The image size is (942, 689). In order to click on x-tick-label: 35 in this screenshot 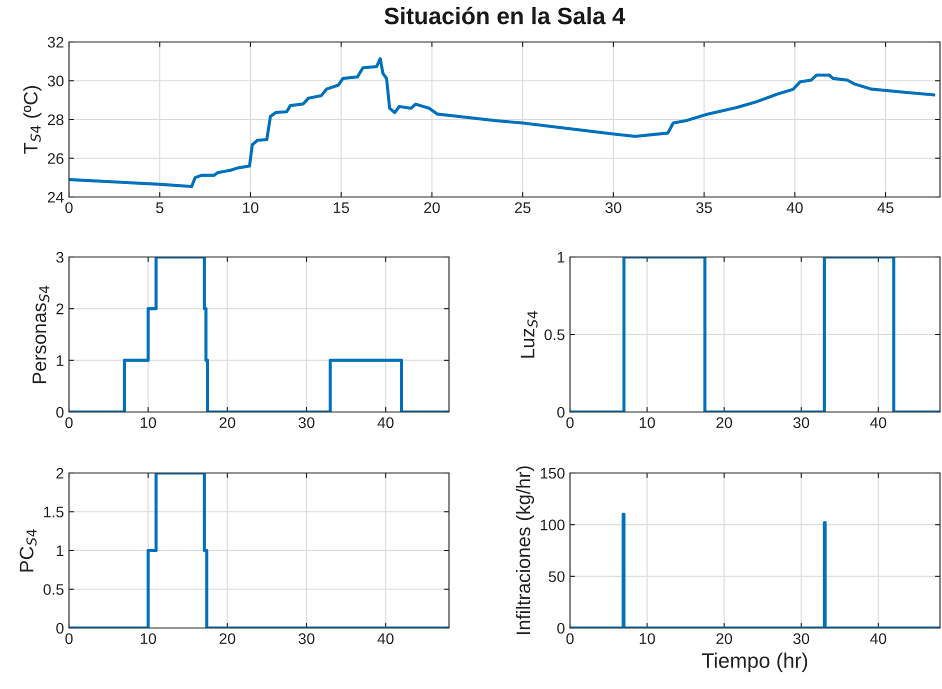, I will do `click(704, 208)`.